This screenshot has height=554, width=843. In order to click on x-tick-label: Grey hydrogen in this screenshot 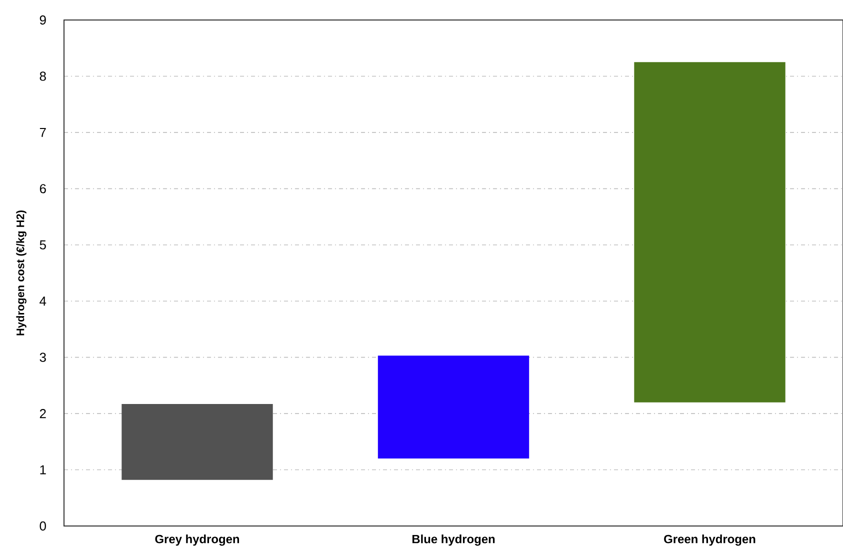, I will do `click(197, 540)`.